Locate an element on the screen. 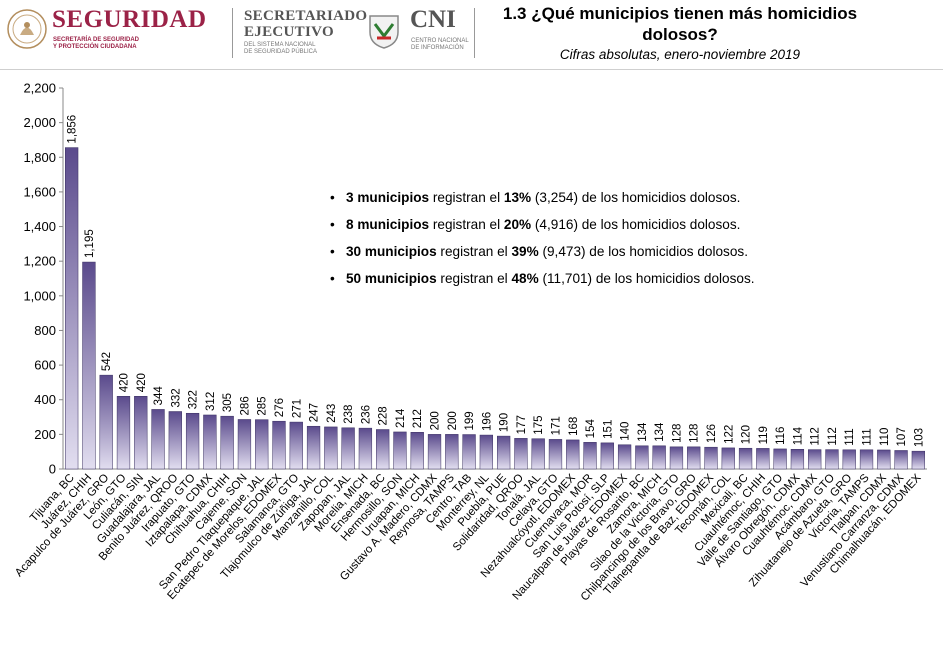  value-label: 276 is located at coordinates (280, 407).